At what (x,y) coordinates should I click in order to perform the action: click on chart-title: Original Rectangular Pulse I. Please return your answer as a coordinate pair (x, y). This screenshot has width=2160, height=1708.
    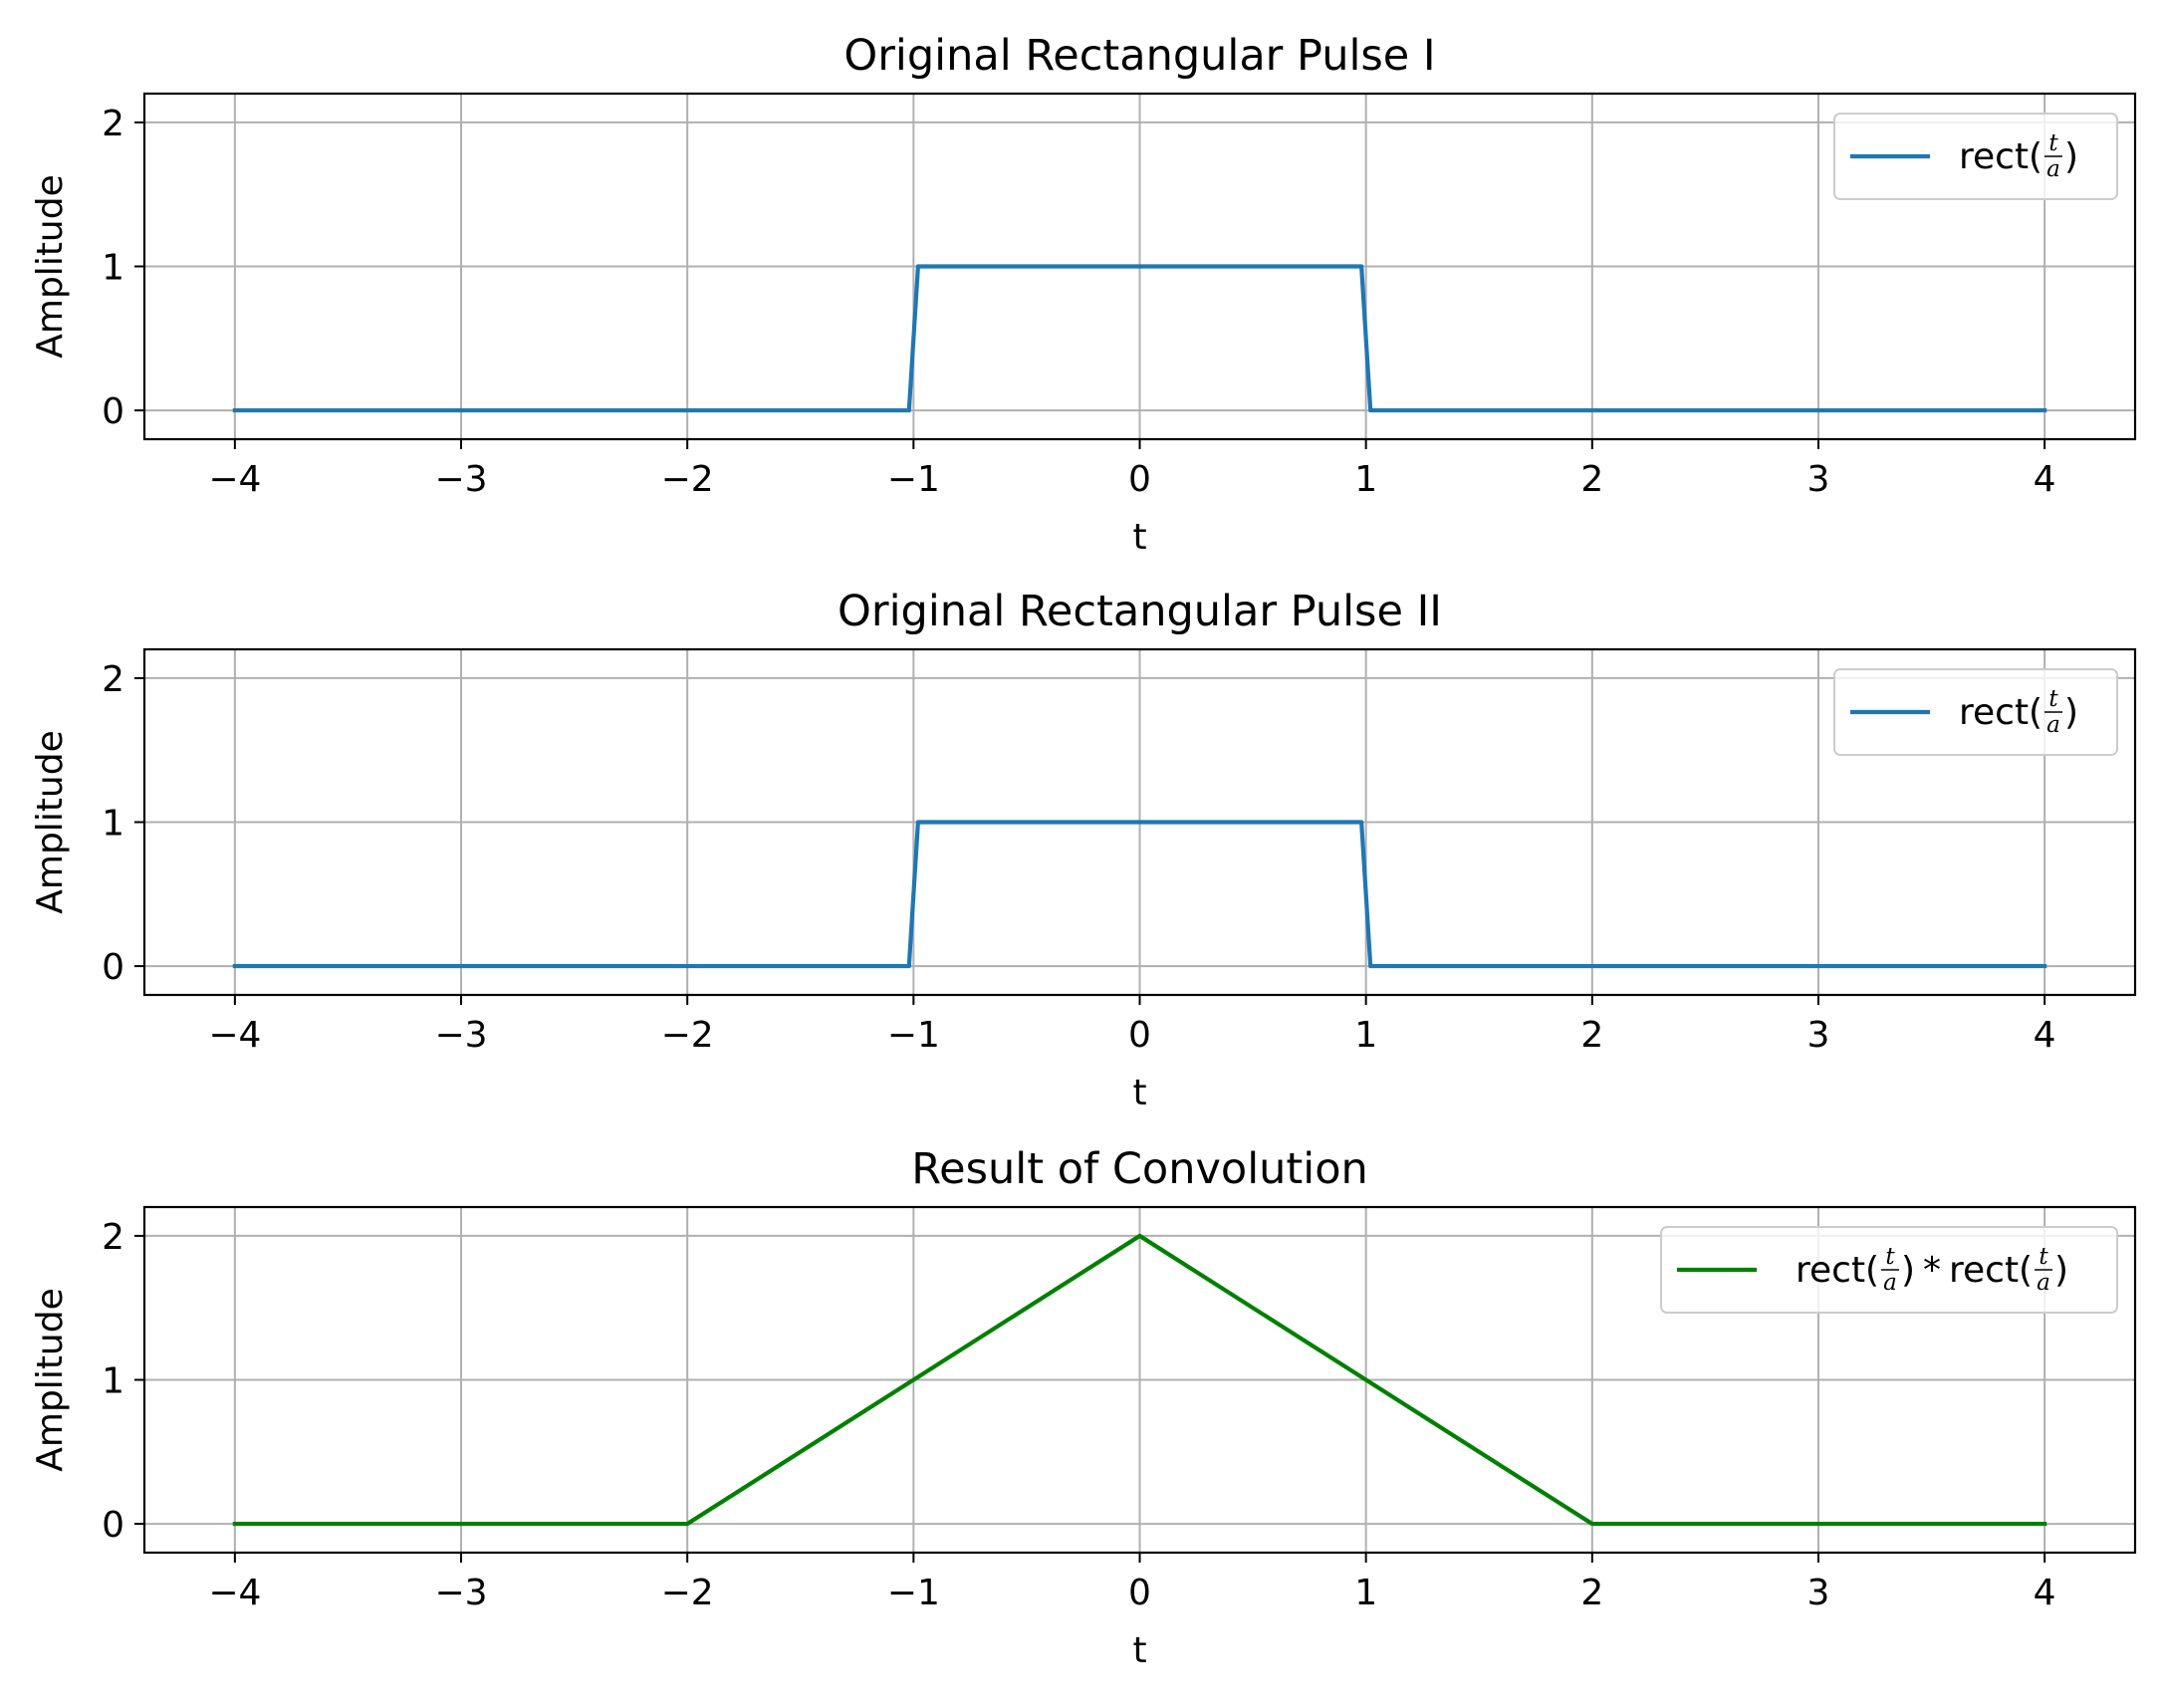
    Looking at the image, I should click on (1139, 56).